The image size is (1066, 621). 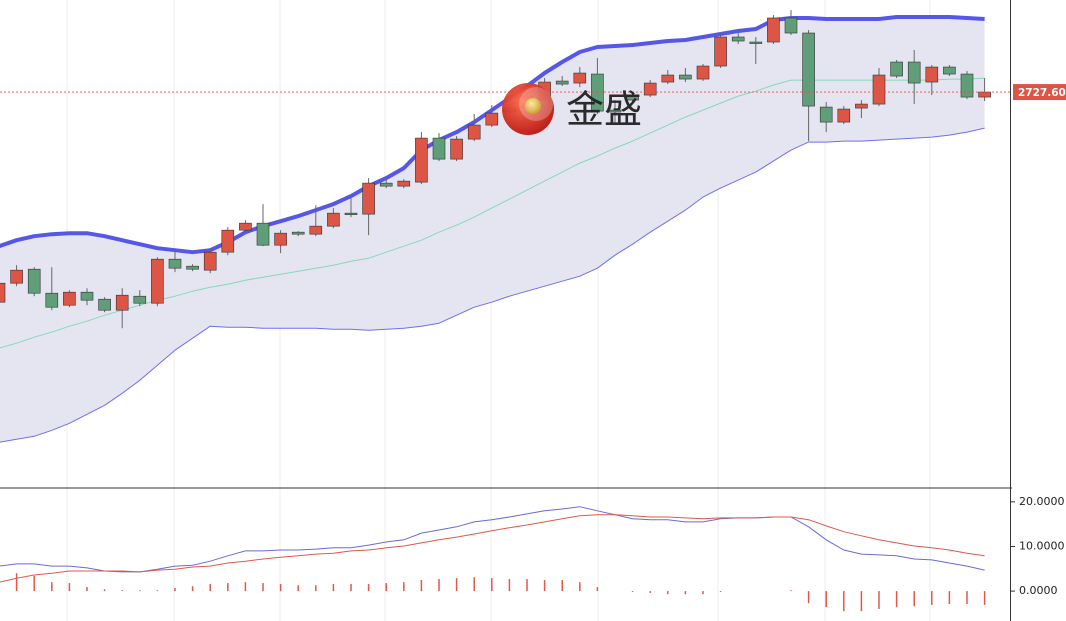 What do you see at coordinates (1042, 501) in the screenshot?
I see `y-tick-label: 20.0000` at bounding box center [1042, 501].